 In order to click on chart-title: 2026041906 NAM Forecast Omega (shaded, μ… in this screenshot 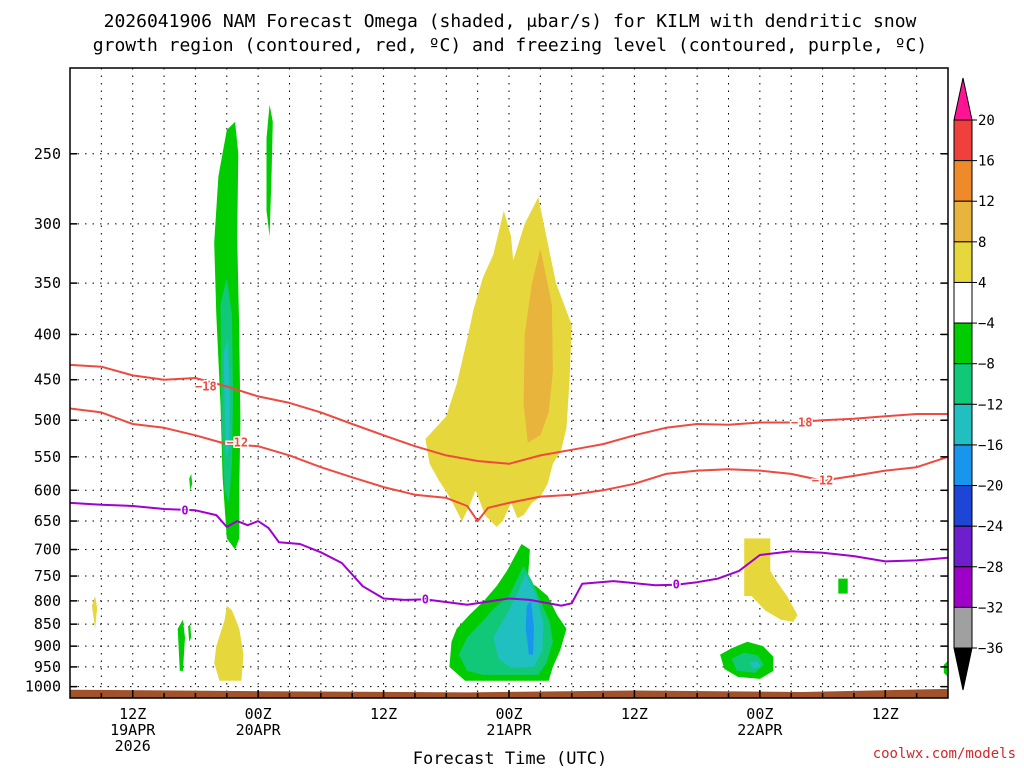, I will do `click(510, 33)`.